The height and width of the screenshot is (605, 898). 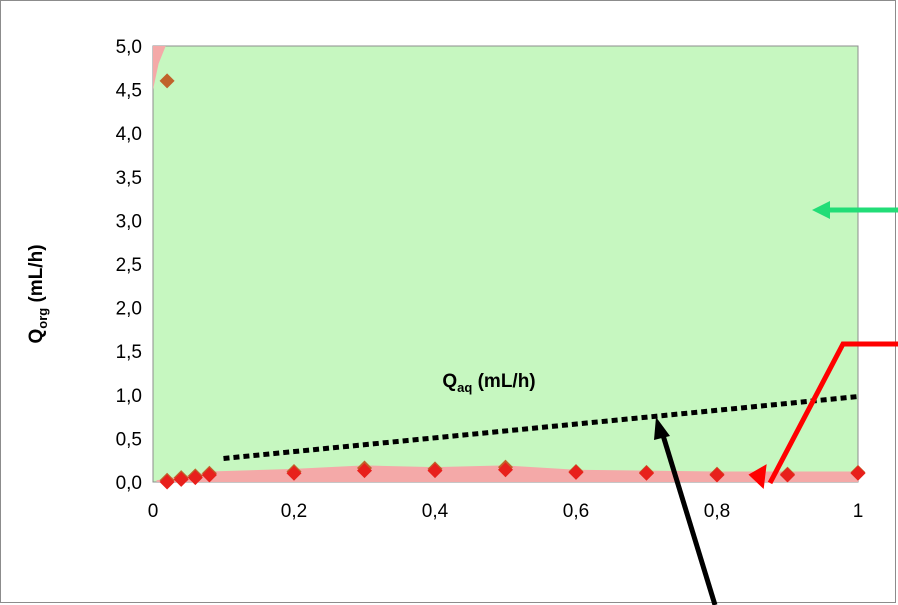 What do you see at coordinates (129, 178) in the screenshot?
I see `y-tick-label: 3,5` at bounding box center [129, 178].